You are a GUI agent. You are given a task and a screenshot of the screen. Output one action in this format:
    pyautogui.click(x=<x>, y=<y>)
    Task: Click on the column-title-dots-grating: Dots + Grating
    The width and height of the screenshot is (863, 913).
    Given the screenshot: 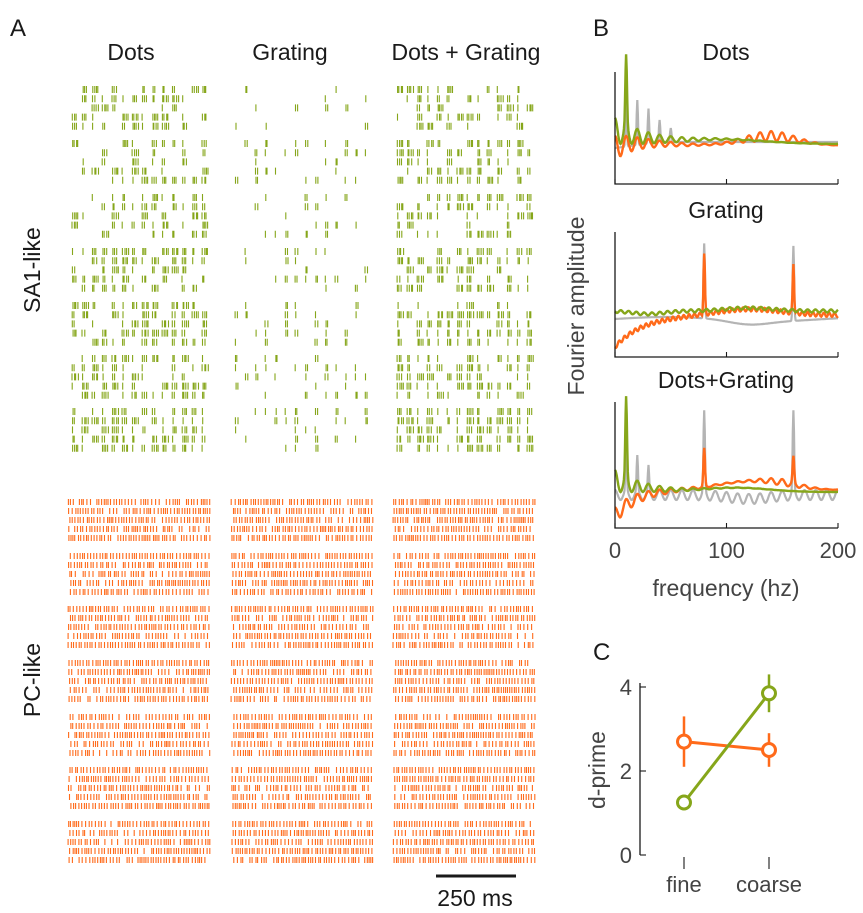 What is the action you would take?
    pyautogui.click(x=466, y=52)
    